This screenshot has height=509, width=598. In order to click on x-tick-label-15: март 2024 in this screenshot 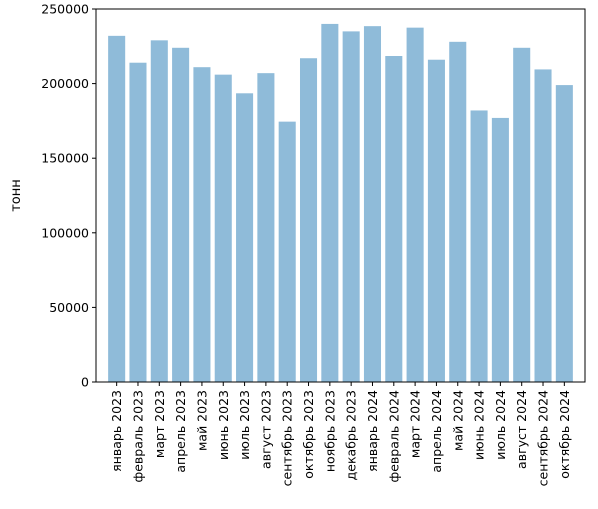, I will do `click(415, 424)`.